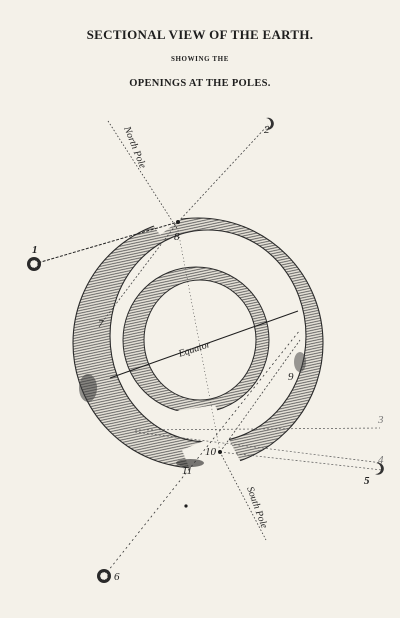 This screenshot has height=618, width=400. What do you see at coordinates (200, 34) in the screenshot?
I see `diagram-title: SECTIONAL VIEW OF THE EARTH.` at bounding box center [200, 34].